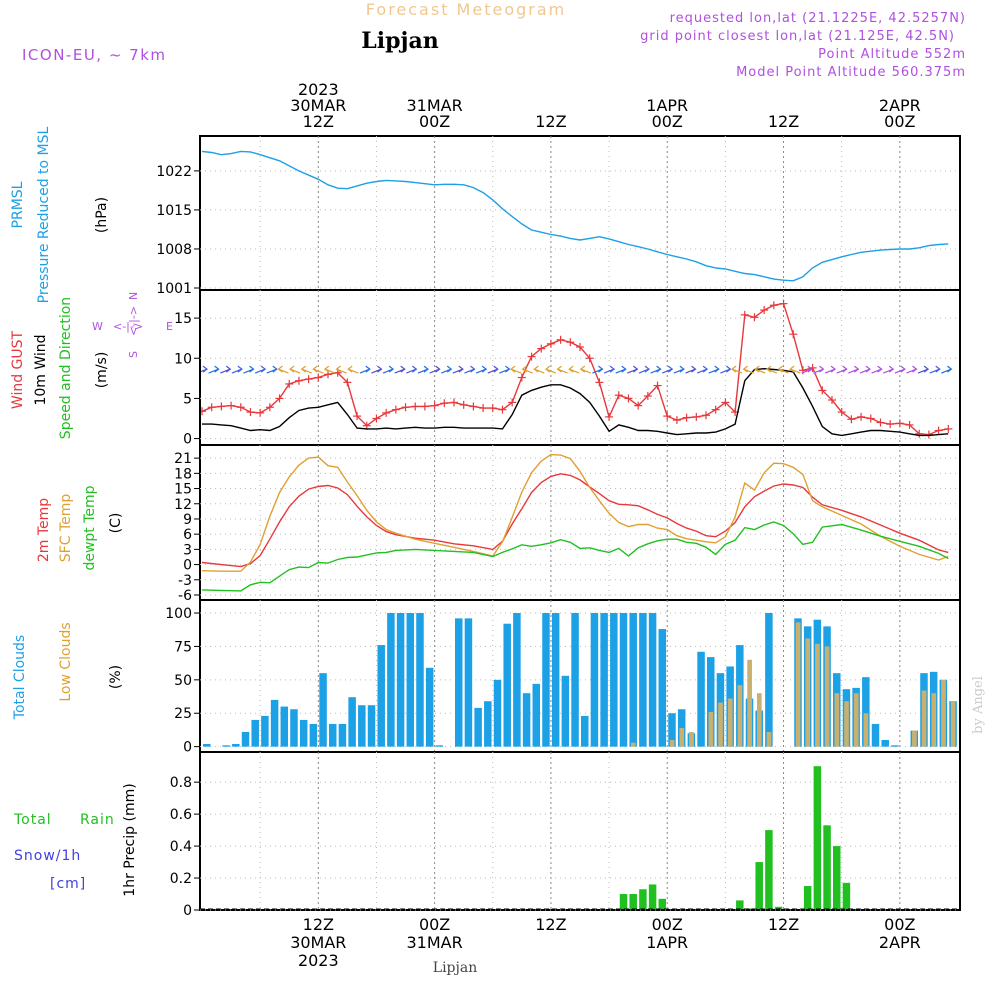 Image resolution: width=1000 pixels, height=1000 pixels. I want to click on snow-unit: [cm], so click(68, 884).